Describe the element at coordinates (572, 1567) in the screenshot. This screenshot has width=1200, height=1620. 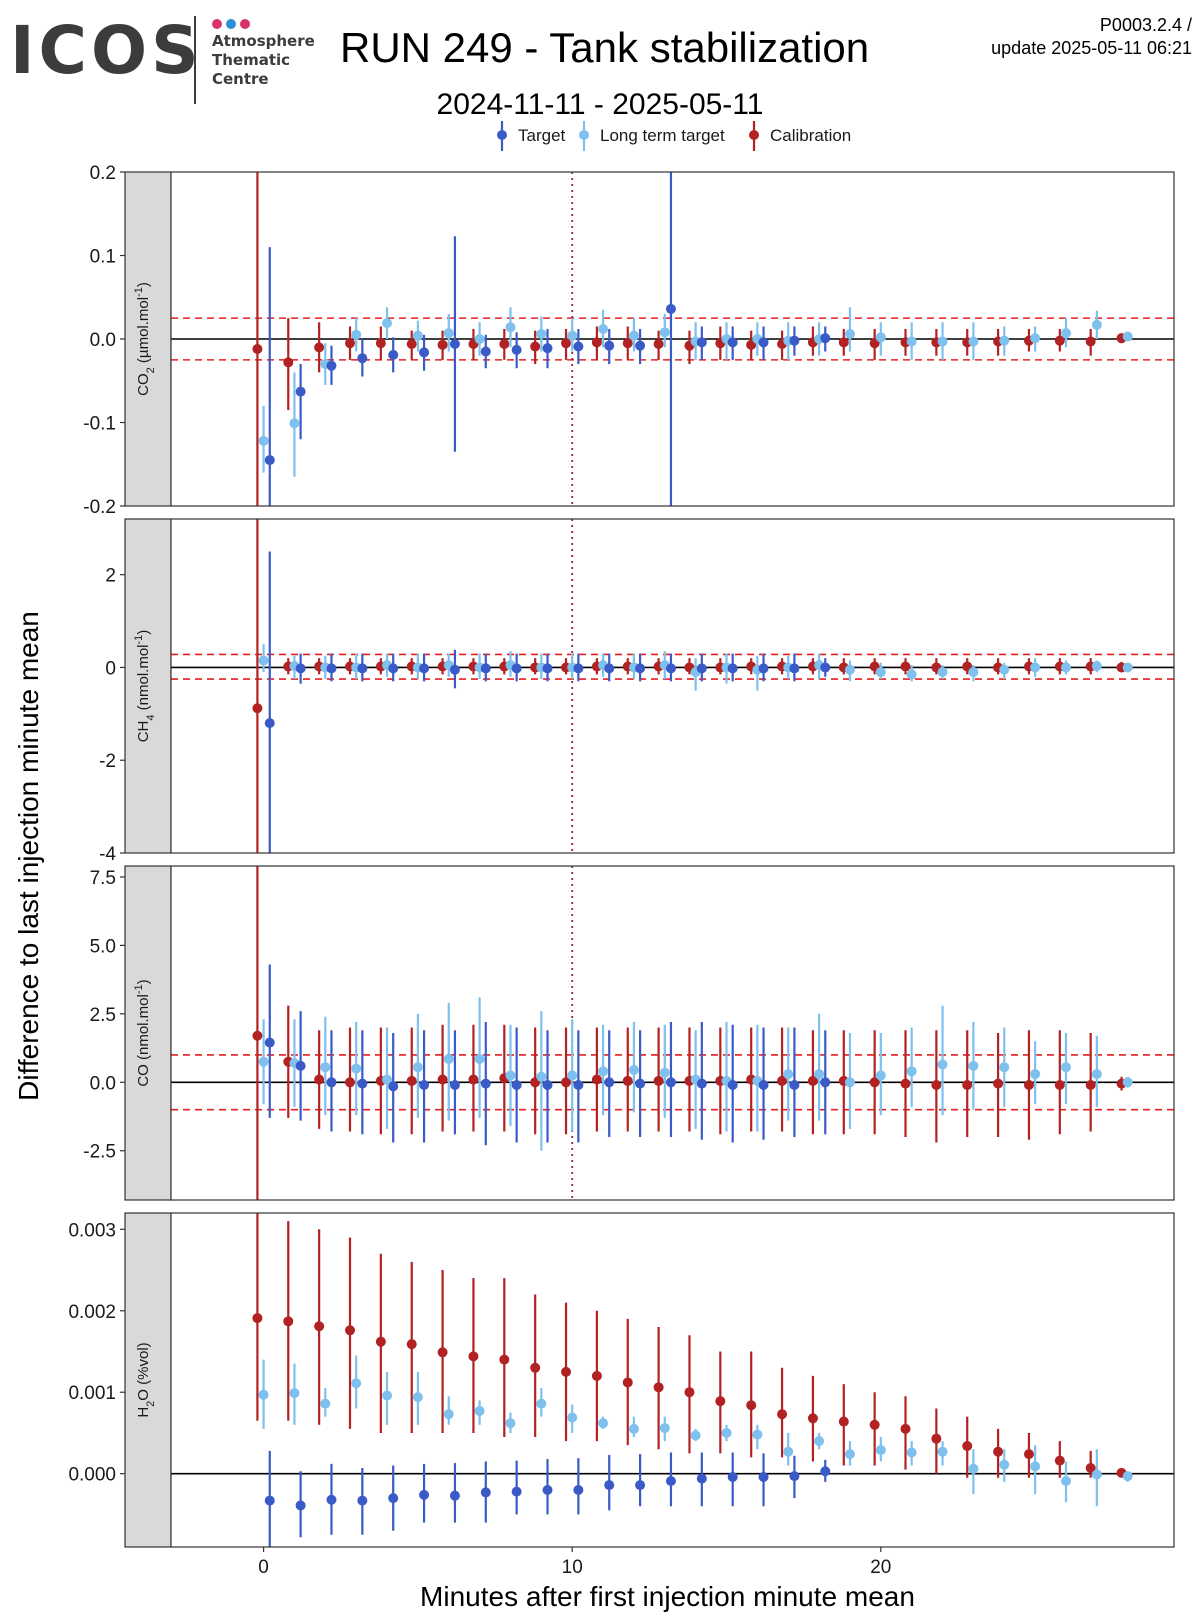
I see `x-tick-label: 10` at that location.